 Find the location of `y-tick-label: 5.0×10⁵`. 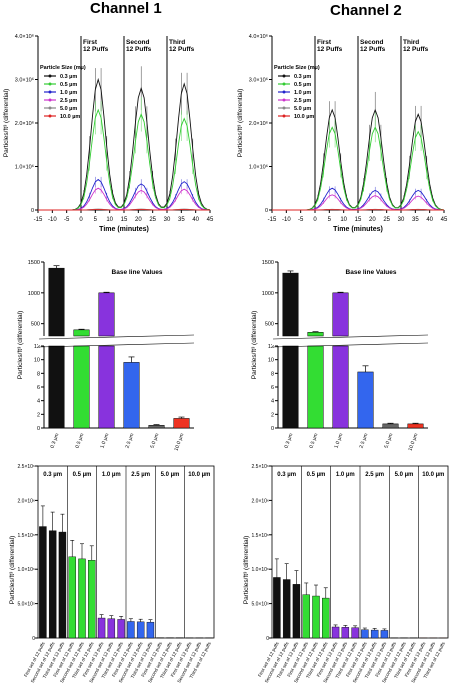

y-tick-label: 5.0×10⁵ is located at coordinates (260, 605).